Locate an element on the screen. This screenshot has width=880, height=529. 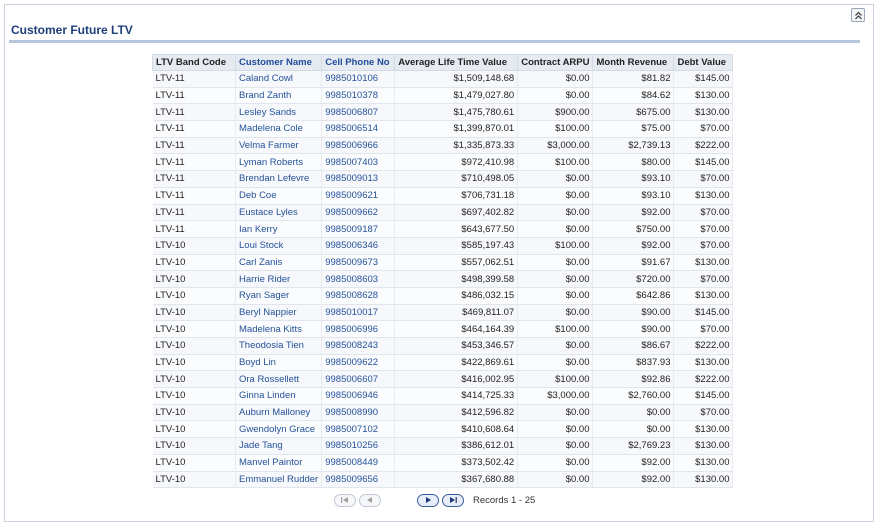
cell-cell-phone-no: 9985008243 is located at coordinates (358, 346).